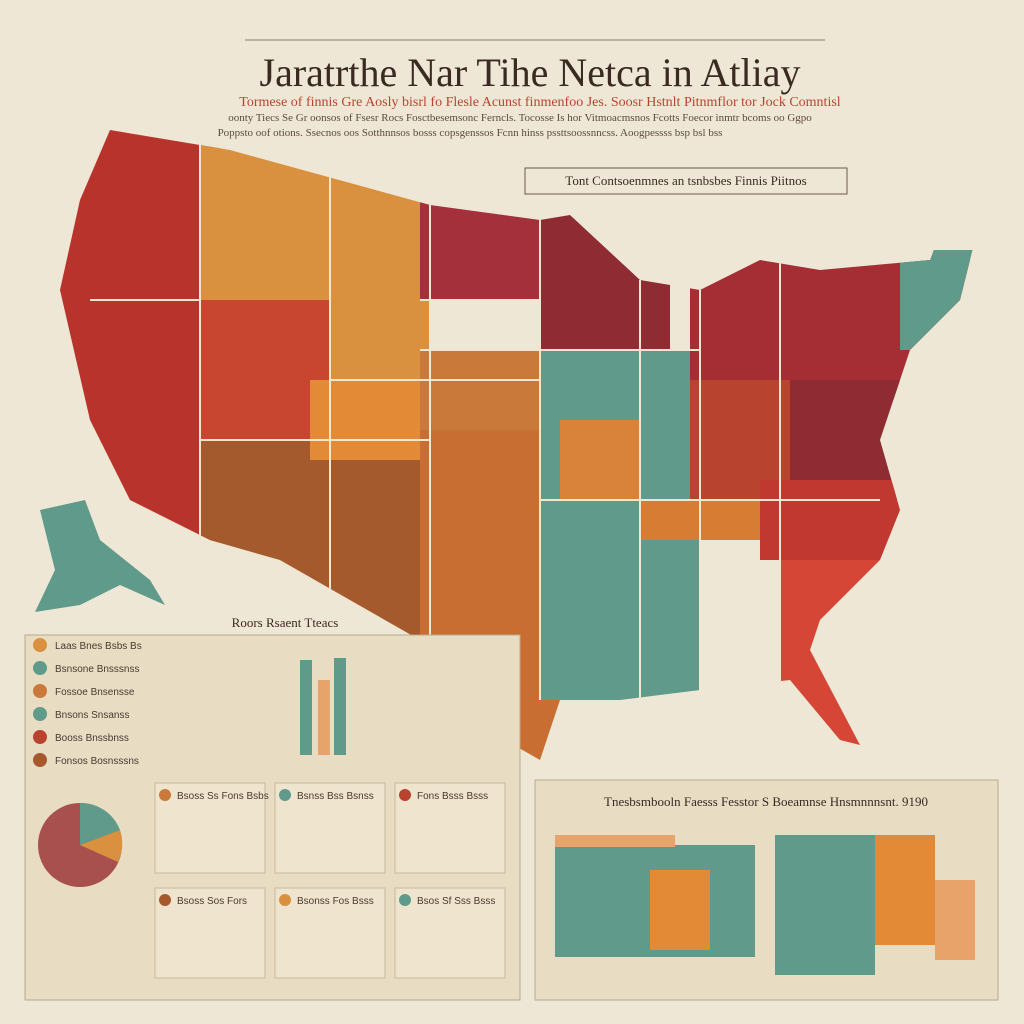 The width and height of the screenshot is (1024, 1024). What do you see at coordinates (765, 905) in the screenshot?
I see `stacked-chart` at bounding box center [765, 905].